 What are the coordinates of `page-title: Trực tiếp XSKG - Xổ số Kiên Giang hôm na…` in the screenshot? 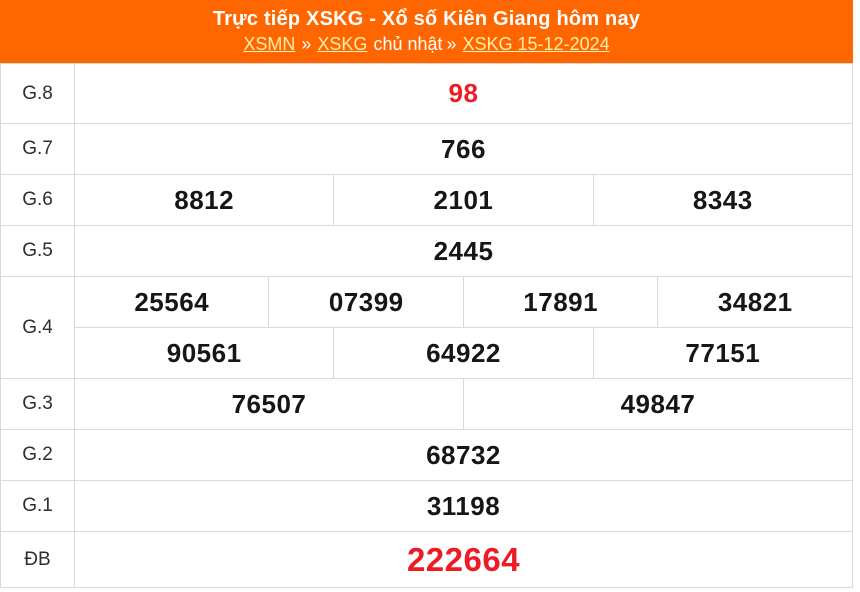 It's located at (426, 19).